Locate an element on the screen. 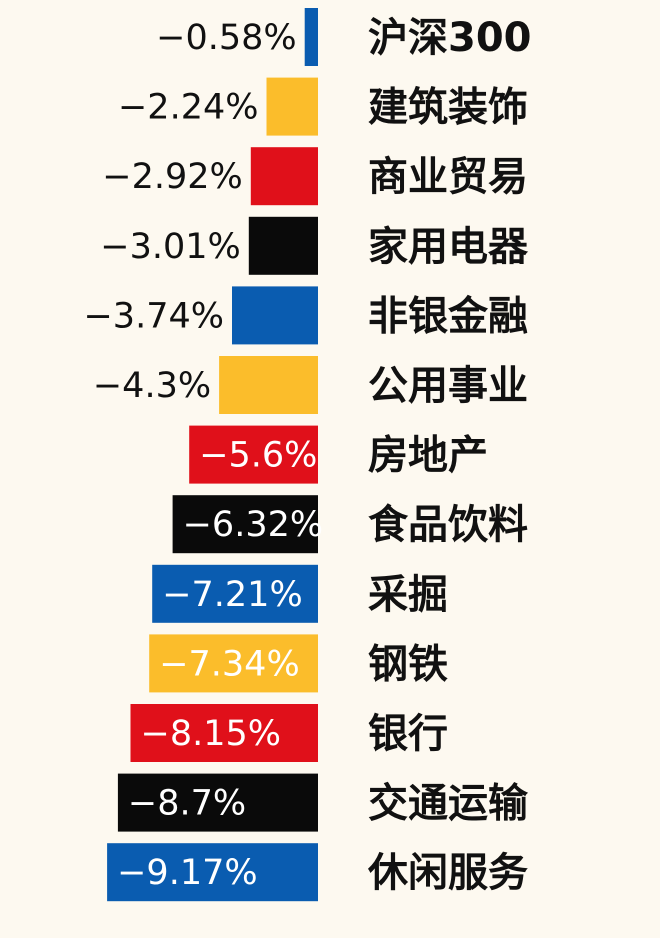  category-label-11: 银行 is located at coordinates (408, 734).